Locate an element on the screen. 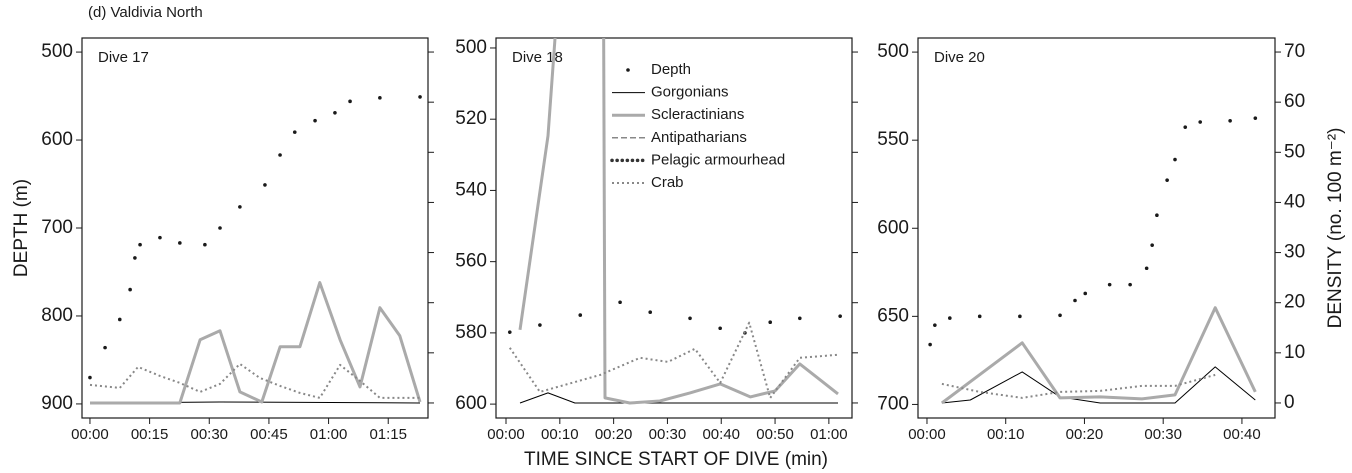 This screenshot has width=1352, height=473. legend-label: Crab is located at coordinates (667, 182).